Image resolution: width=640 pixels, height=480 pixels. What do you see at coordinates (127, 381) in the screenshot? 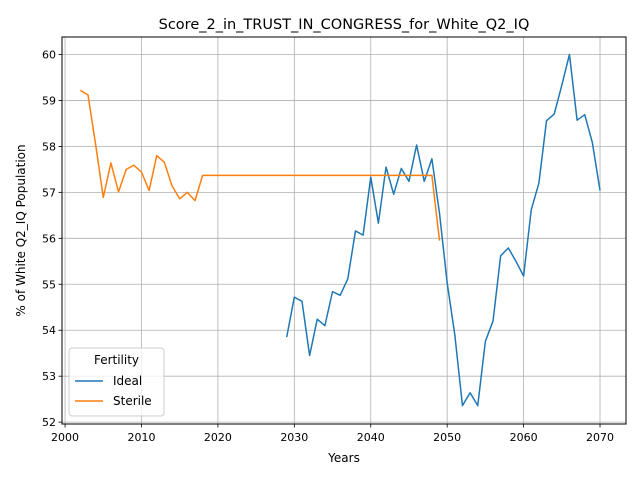
I see `legend-label-ideal: Ideal` at bounding box center [127, 381].